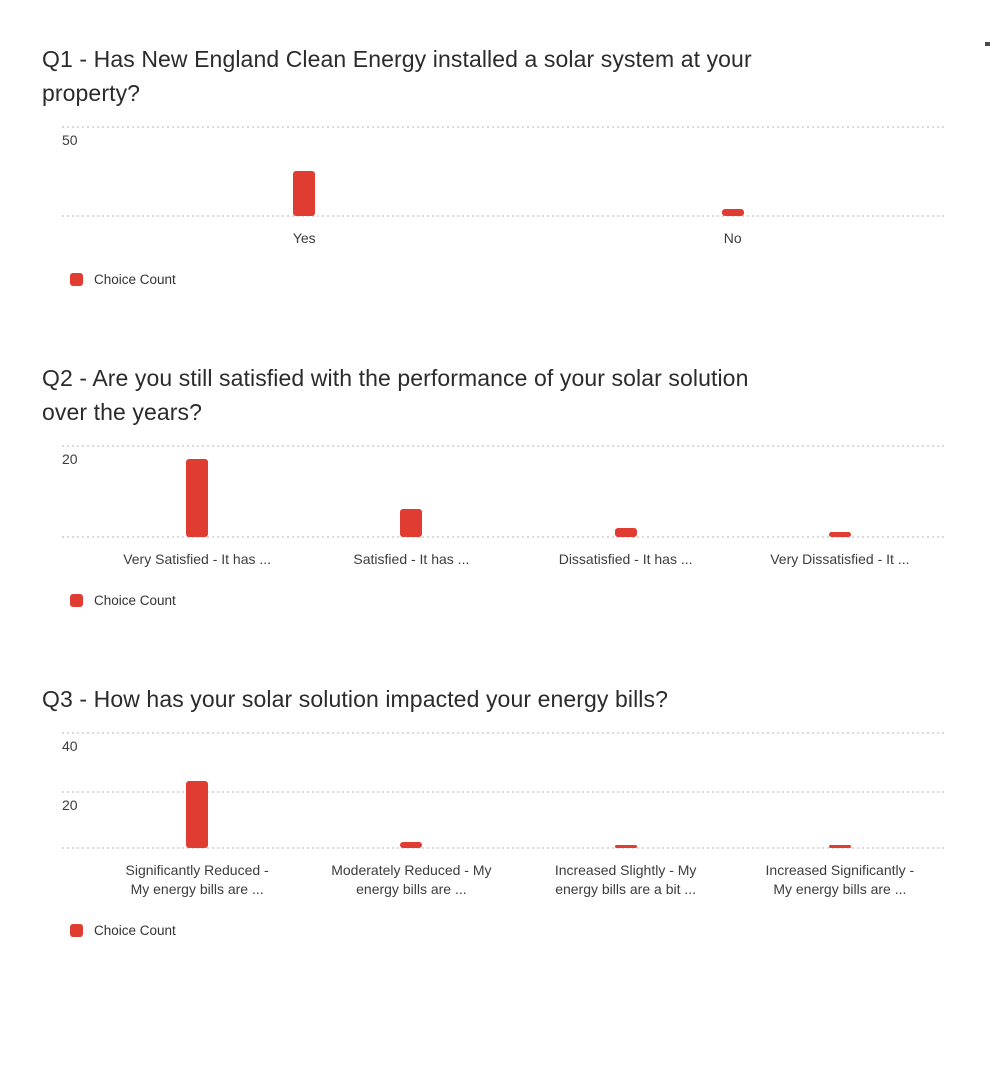  I want to click on y-axis-tick: 50, so click(70, 140).